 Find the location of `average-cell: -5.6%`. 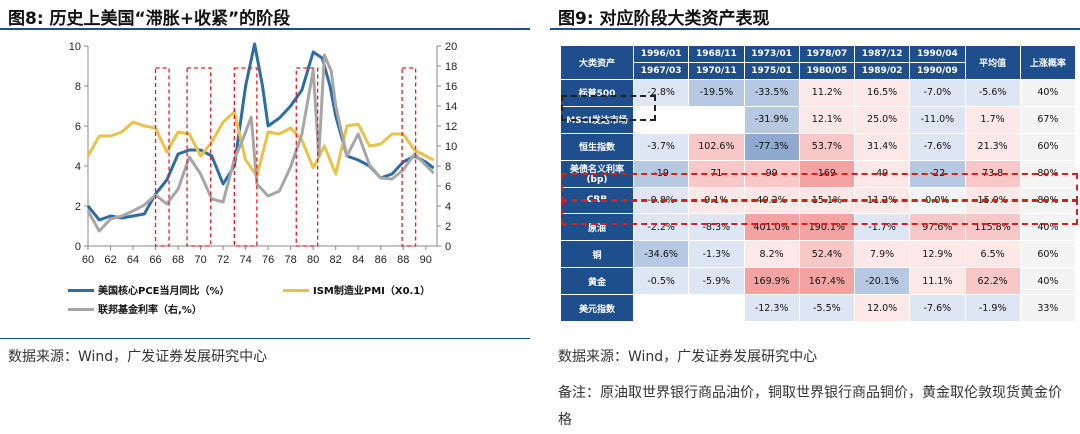

average-cell: -5.6% is located at coordinates (992, 93).